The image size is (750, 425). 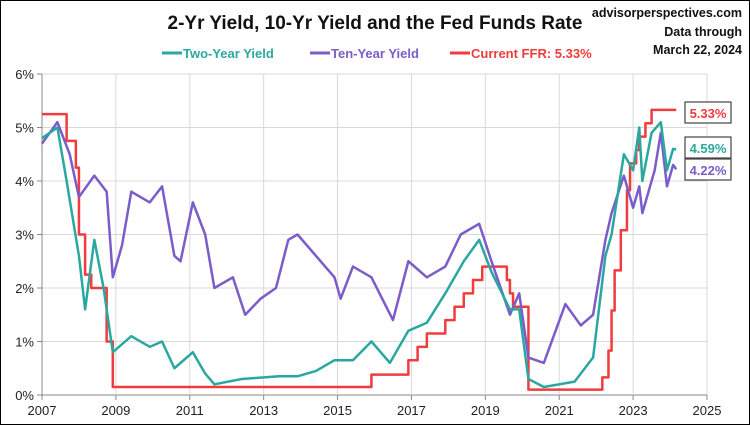 I want to click on x-tick-label: 2011, so click(x=190, y=410).